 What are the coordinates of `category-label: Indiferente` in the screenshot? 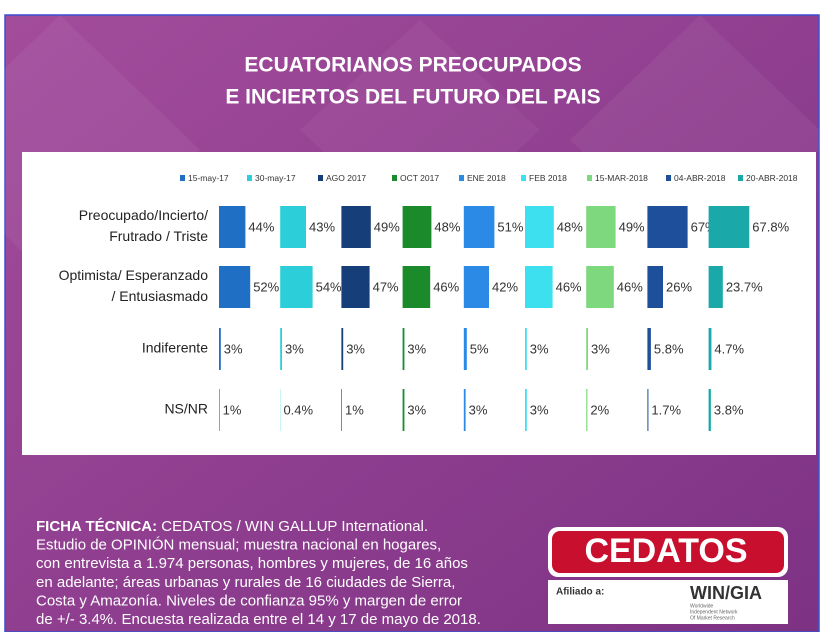 It's located at (175, 348).